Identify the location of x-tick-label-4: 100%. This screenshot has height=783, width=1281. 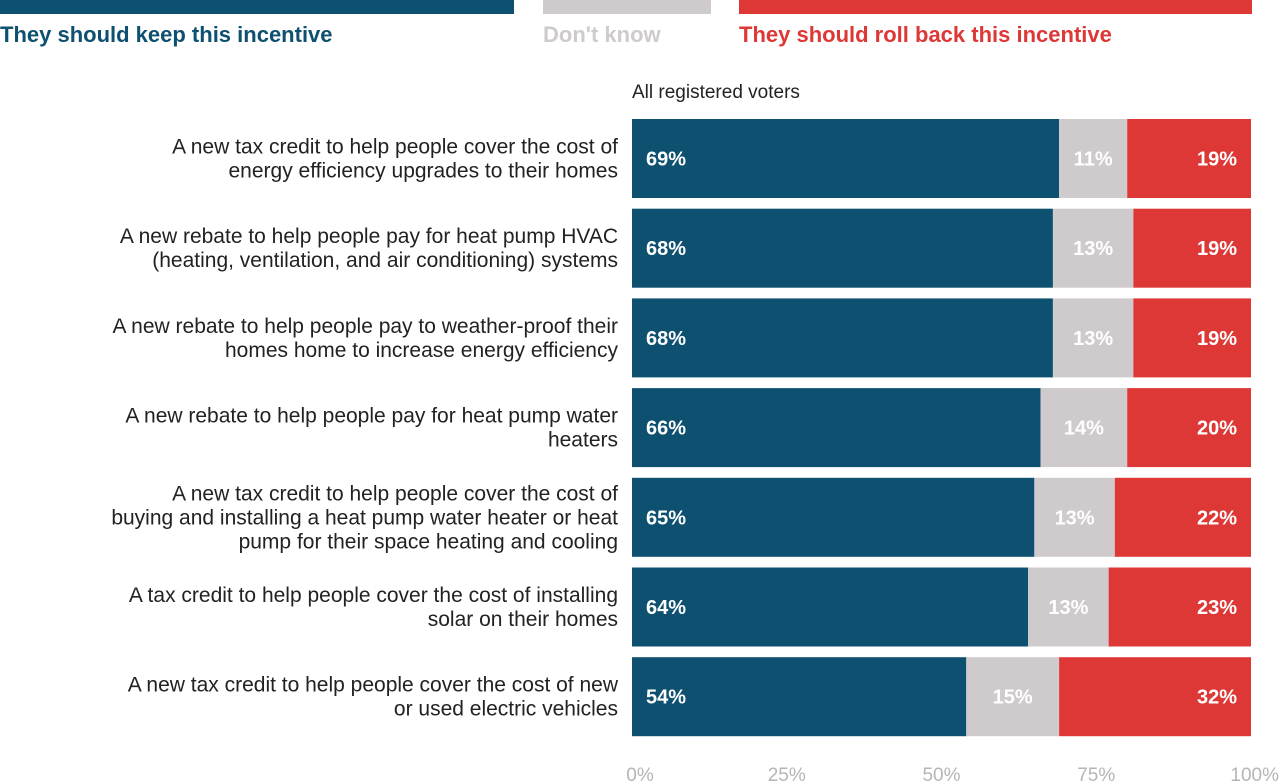
(1254, 774).